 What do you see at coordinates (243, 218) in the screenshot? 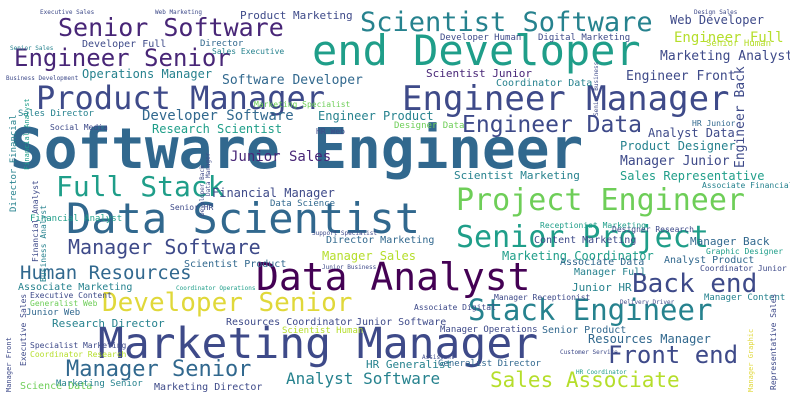
I see `word: Data Scientist` at bounding box center [243, 218].